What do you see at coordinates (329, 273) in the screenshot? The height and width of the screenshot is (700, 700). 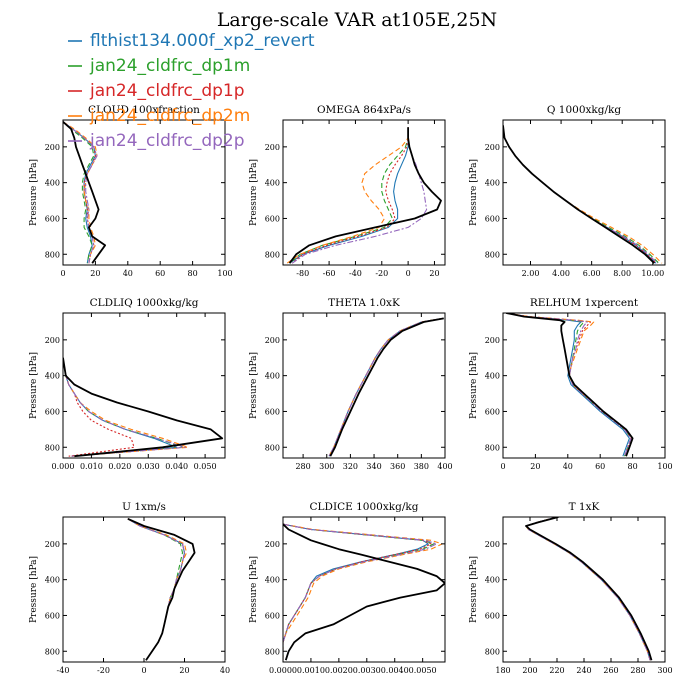 I see `x-tick-label: -60` at bounding box center [329, 273].